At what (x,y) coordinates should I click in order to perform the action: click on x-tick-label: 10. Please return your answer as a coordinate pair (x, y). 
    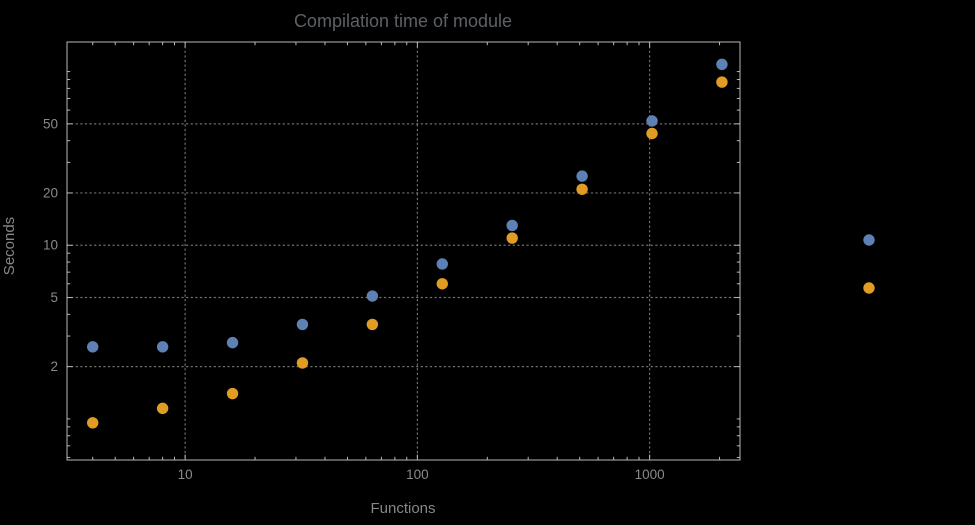
    Looking at the image, I should click on (185, 474).